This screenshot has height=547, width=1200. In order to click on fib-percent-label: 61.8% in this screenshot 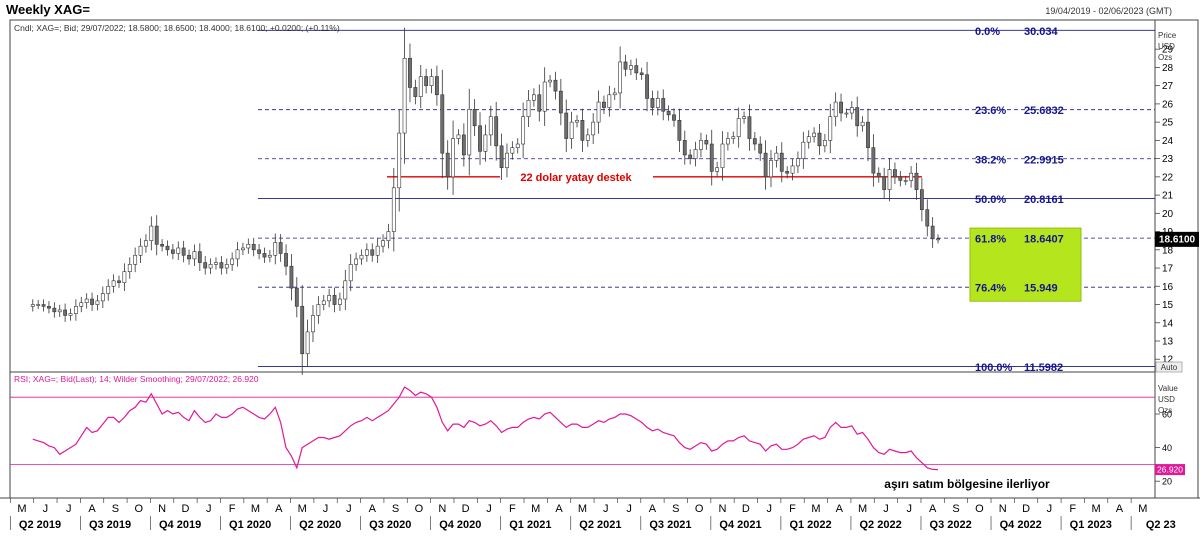, I will do `click(990, 240)`.